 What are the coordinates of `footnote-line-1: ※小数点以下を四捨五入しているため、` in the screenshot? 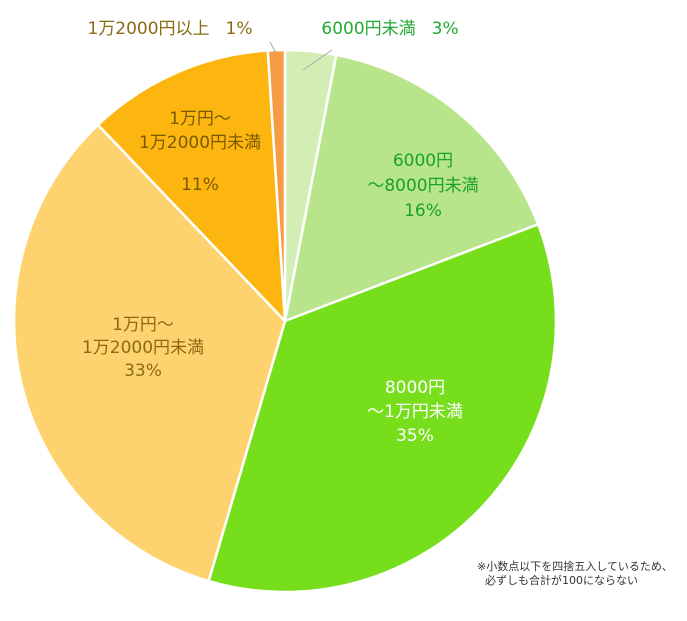 It's located at (575, 566).